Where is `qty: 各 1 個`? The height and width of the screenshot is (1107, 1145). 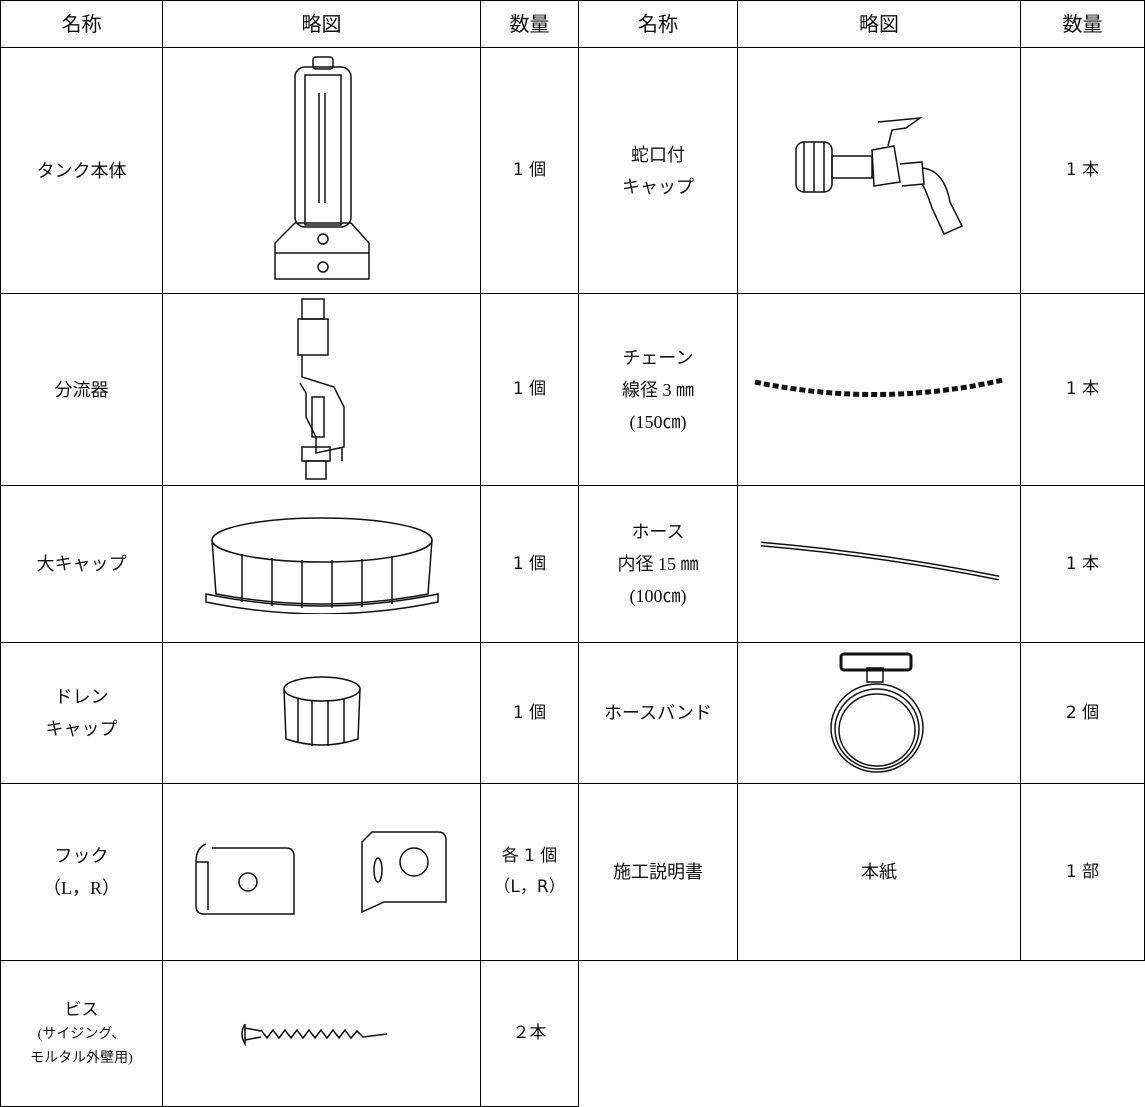
qty: 各 1 個 is located at coordinates (529, 856).